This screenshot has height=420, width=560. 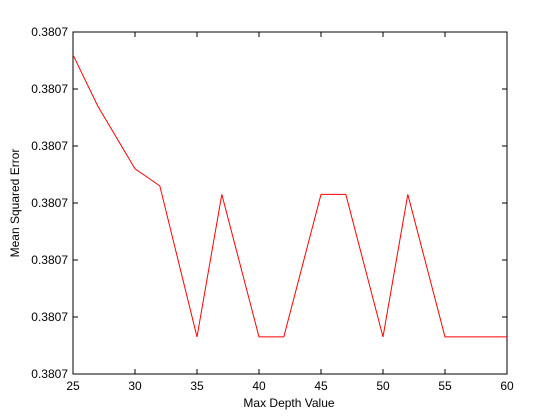 I want to click on x-tick-label: 40, so click(x=259, y=386).